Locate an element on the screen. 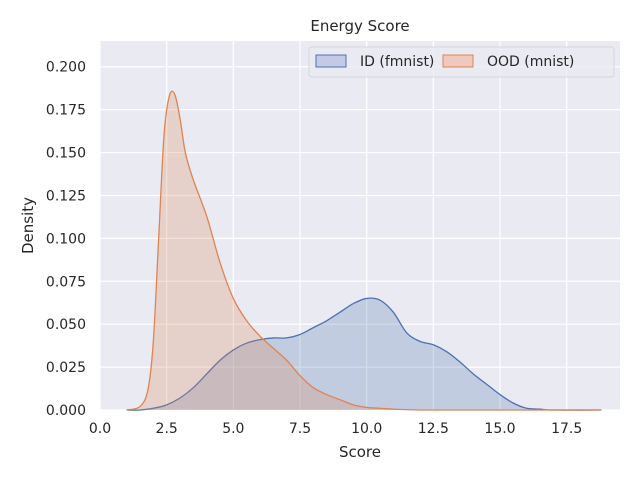  legend-label-id: ID (fmnist) is located at coordinates (397, 62).